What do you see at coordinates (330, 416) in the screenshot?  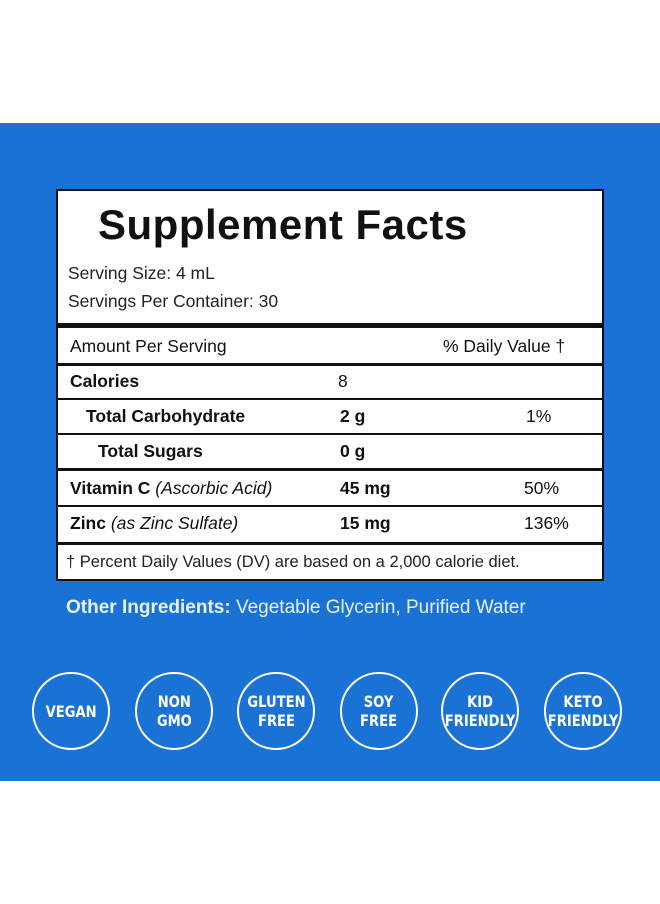 I see `table-row: Total Carbohydrate 2 g 1%` at bounding box center [330, 416].